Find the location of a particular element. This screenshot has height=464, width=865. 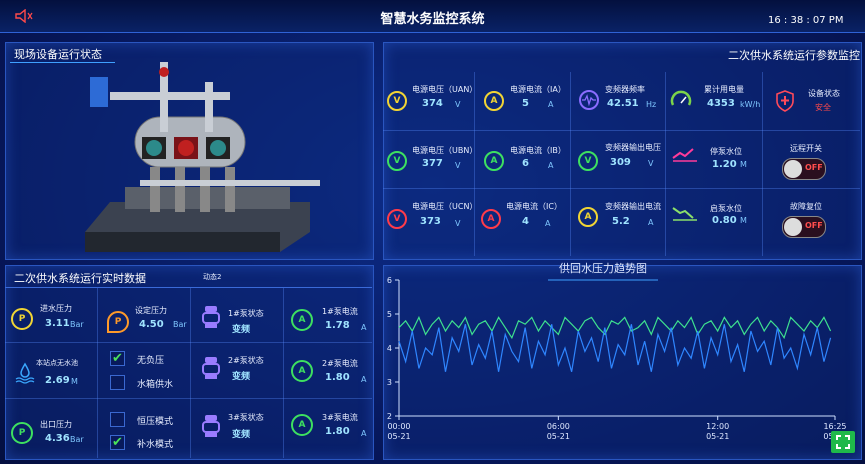

lb: 电源电流（IB） is located at coordinates (538, 150).